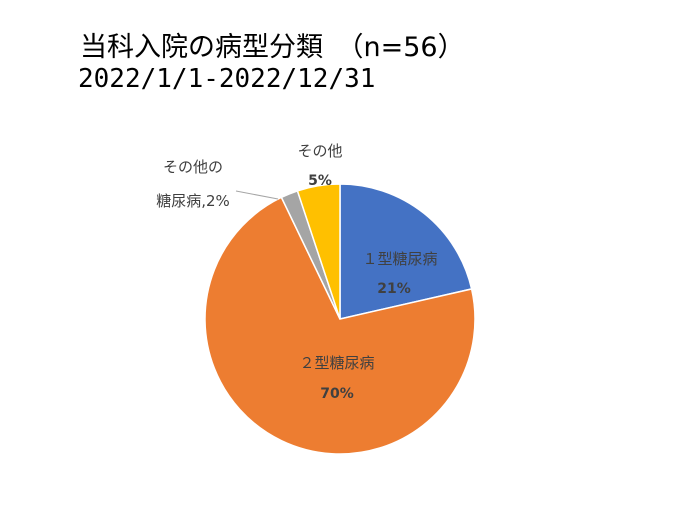  Describe the element at coordinates (336, 363) in the screenshot. I see `slice-label-type2: ２型糖尿病` at that location.